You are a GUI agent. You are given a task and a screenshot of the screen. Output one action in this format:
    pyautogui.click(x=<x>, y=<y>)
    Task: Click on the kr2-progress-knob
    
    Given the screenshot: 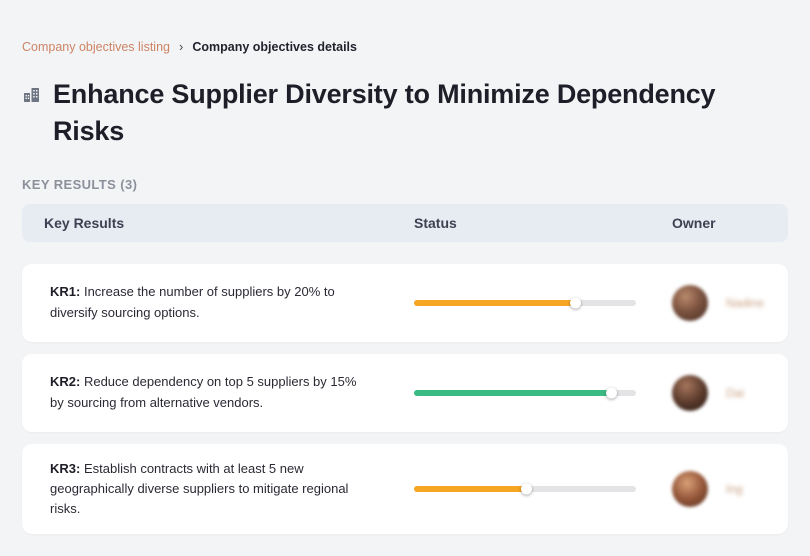 What is the action you would take?
    pyautogui.click(x=611, y=392)
    